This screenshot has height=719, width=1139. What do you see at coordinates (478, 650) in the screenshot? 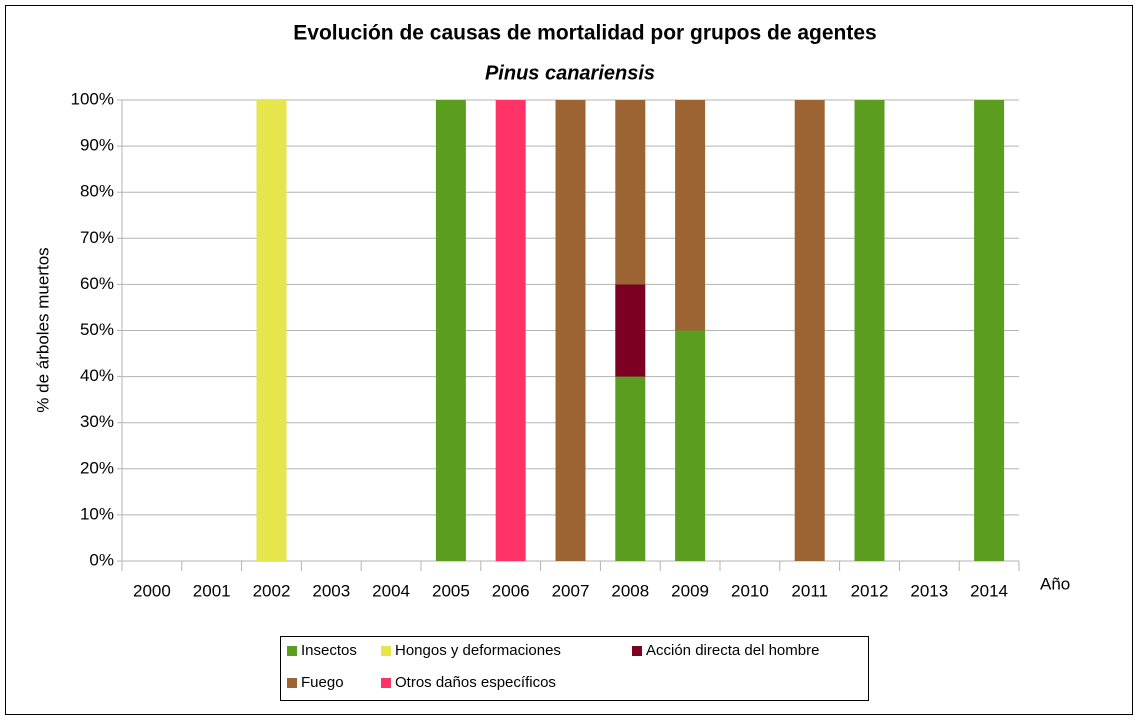
I see `legend-label: Hongos y deformaciones` at bounding box center [478, 650].